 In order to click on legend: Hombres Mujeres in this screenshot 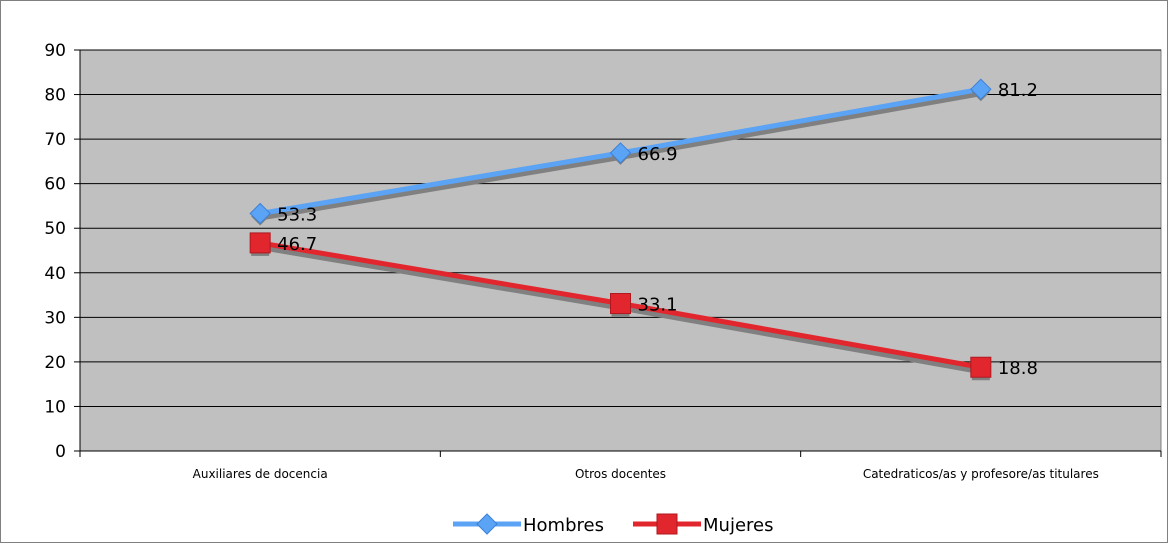, I will do `click(613, 524)`.